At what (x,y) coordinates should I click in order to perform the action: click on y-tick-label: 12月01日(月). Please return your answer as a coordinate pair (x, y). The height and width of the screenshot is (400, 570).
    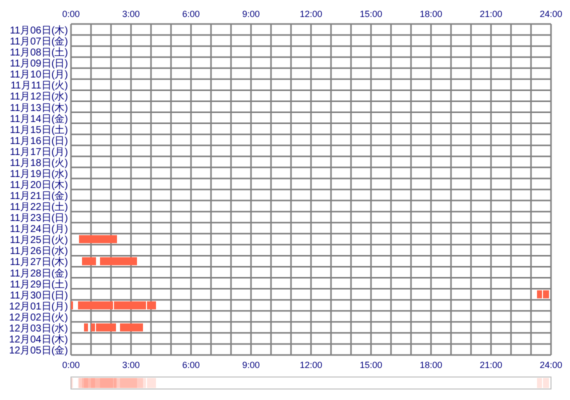
    Looking at the image, I should click on (38, 306).